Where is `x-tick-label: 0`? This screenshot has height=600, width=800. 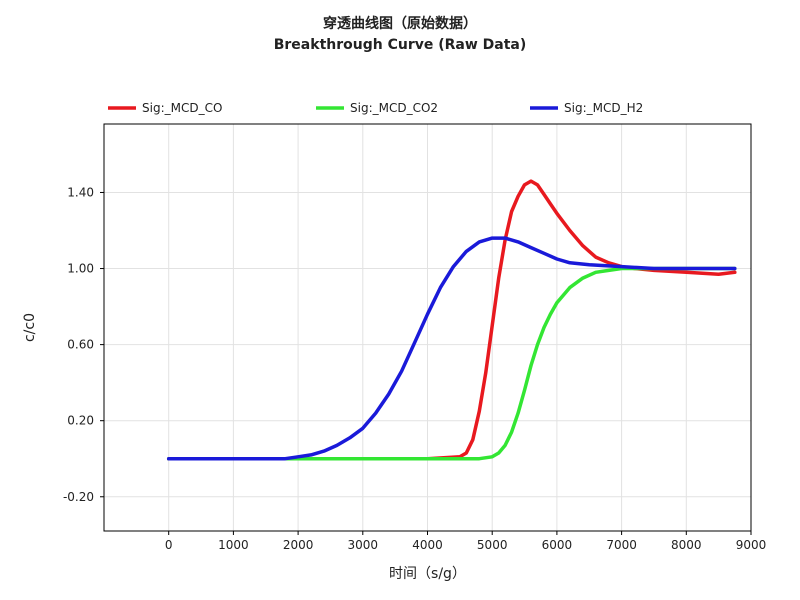 x-tick-label: 0 is located at coordinates (169, 545).